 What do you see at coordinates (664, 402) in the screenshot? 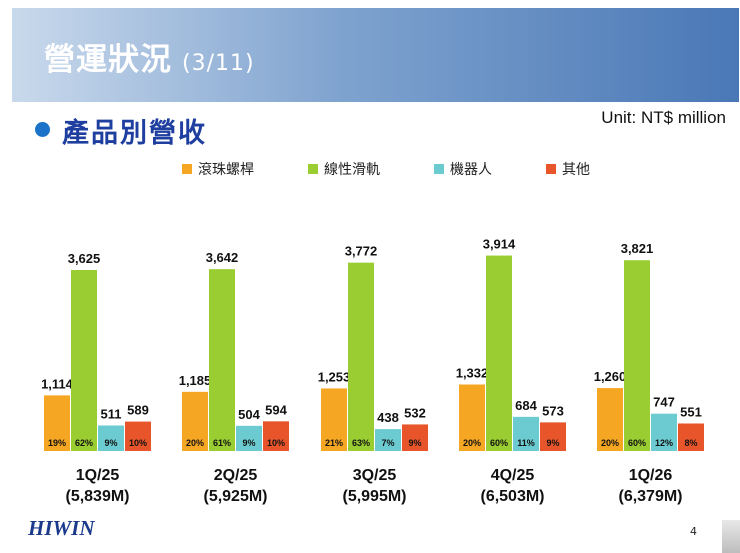
I see `value-label-robot-4: 747` at bounding box center [664, 402].